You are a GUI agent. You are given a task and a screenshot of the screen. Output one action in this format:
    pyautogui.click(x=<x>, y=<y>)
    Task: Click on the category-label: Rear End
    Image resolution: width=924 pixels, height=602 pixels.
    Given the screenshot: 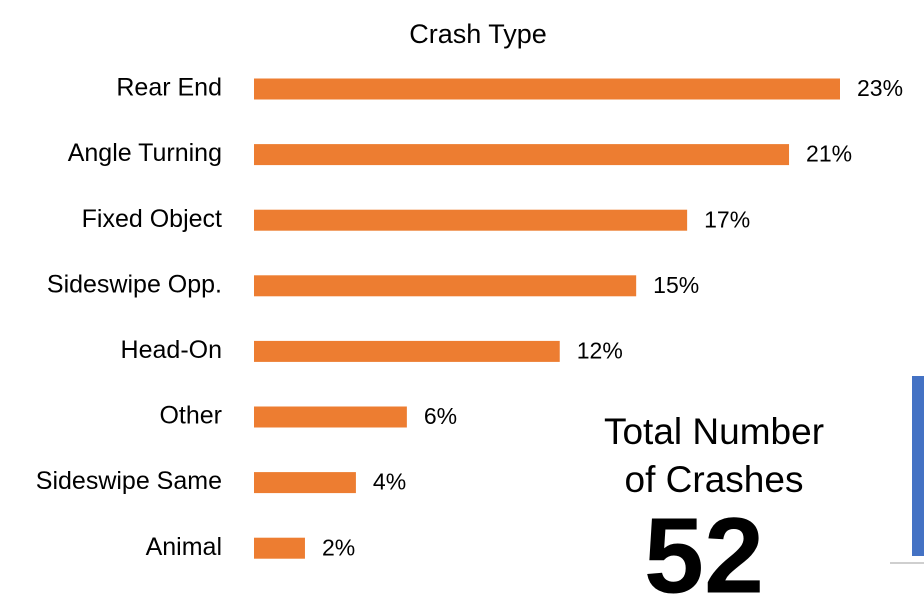 What is the action you would take?
    pyautogui.click(x=169, y=88)
    